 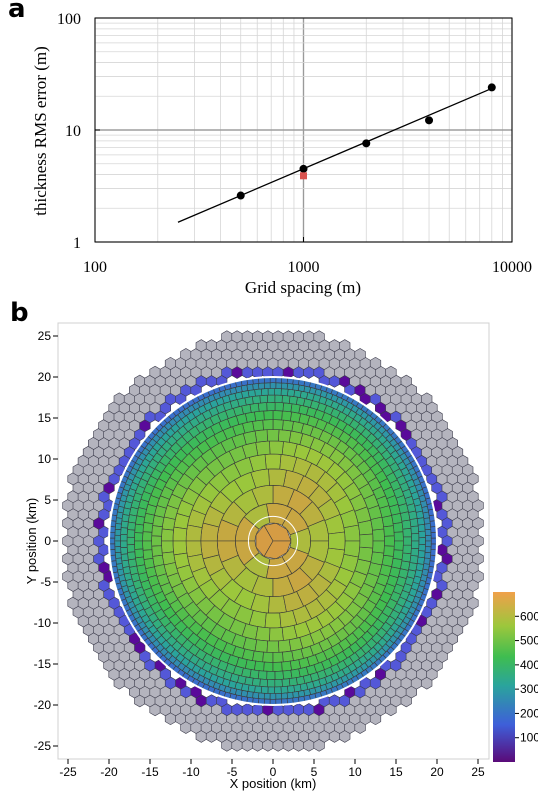 I want to click on colorbar-tick-label: 100, so click(x=529, y=738).